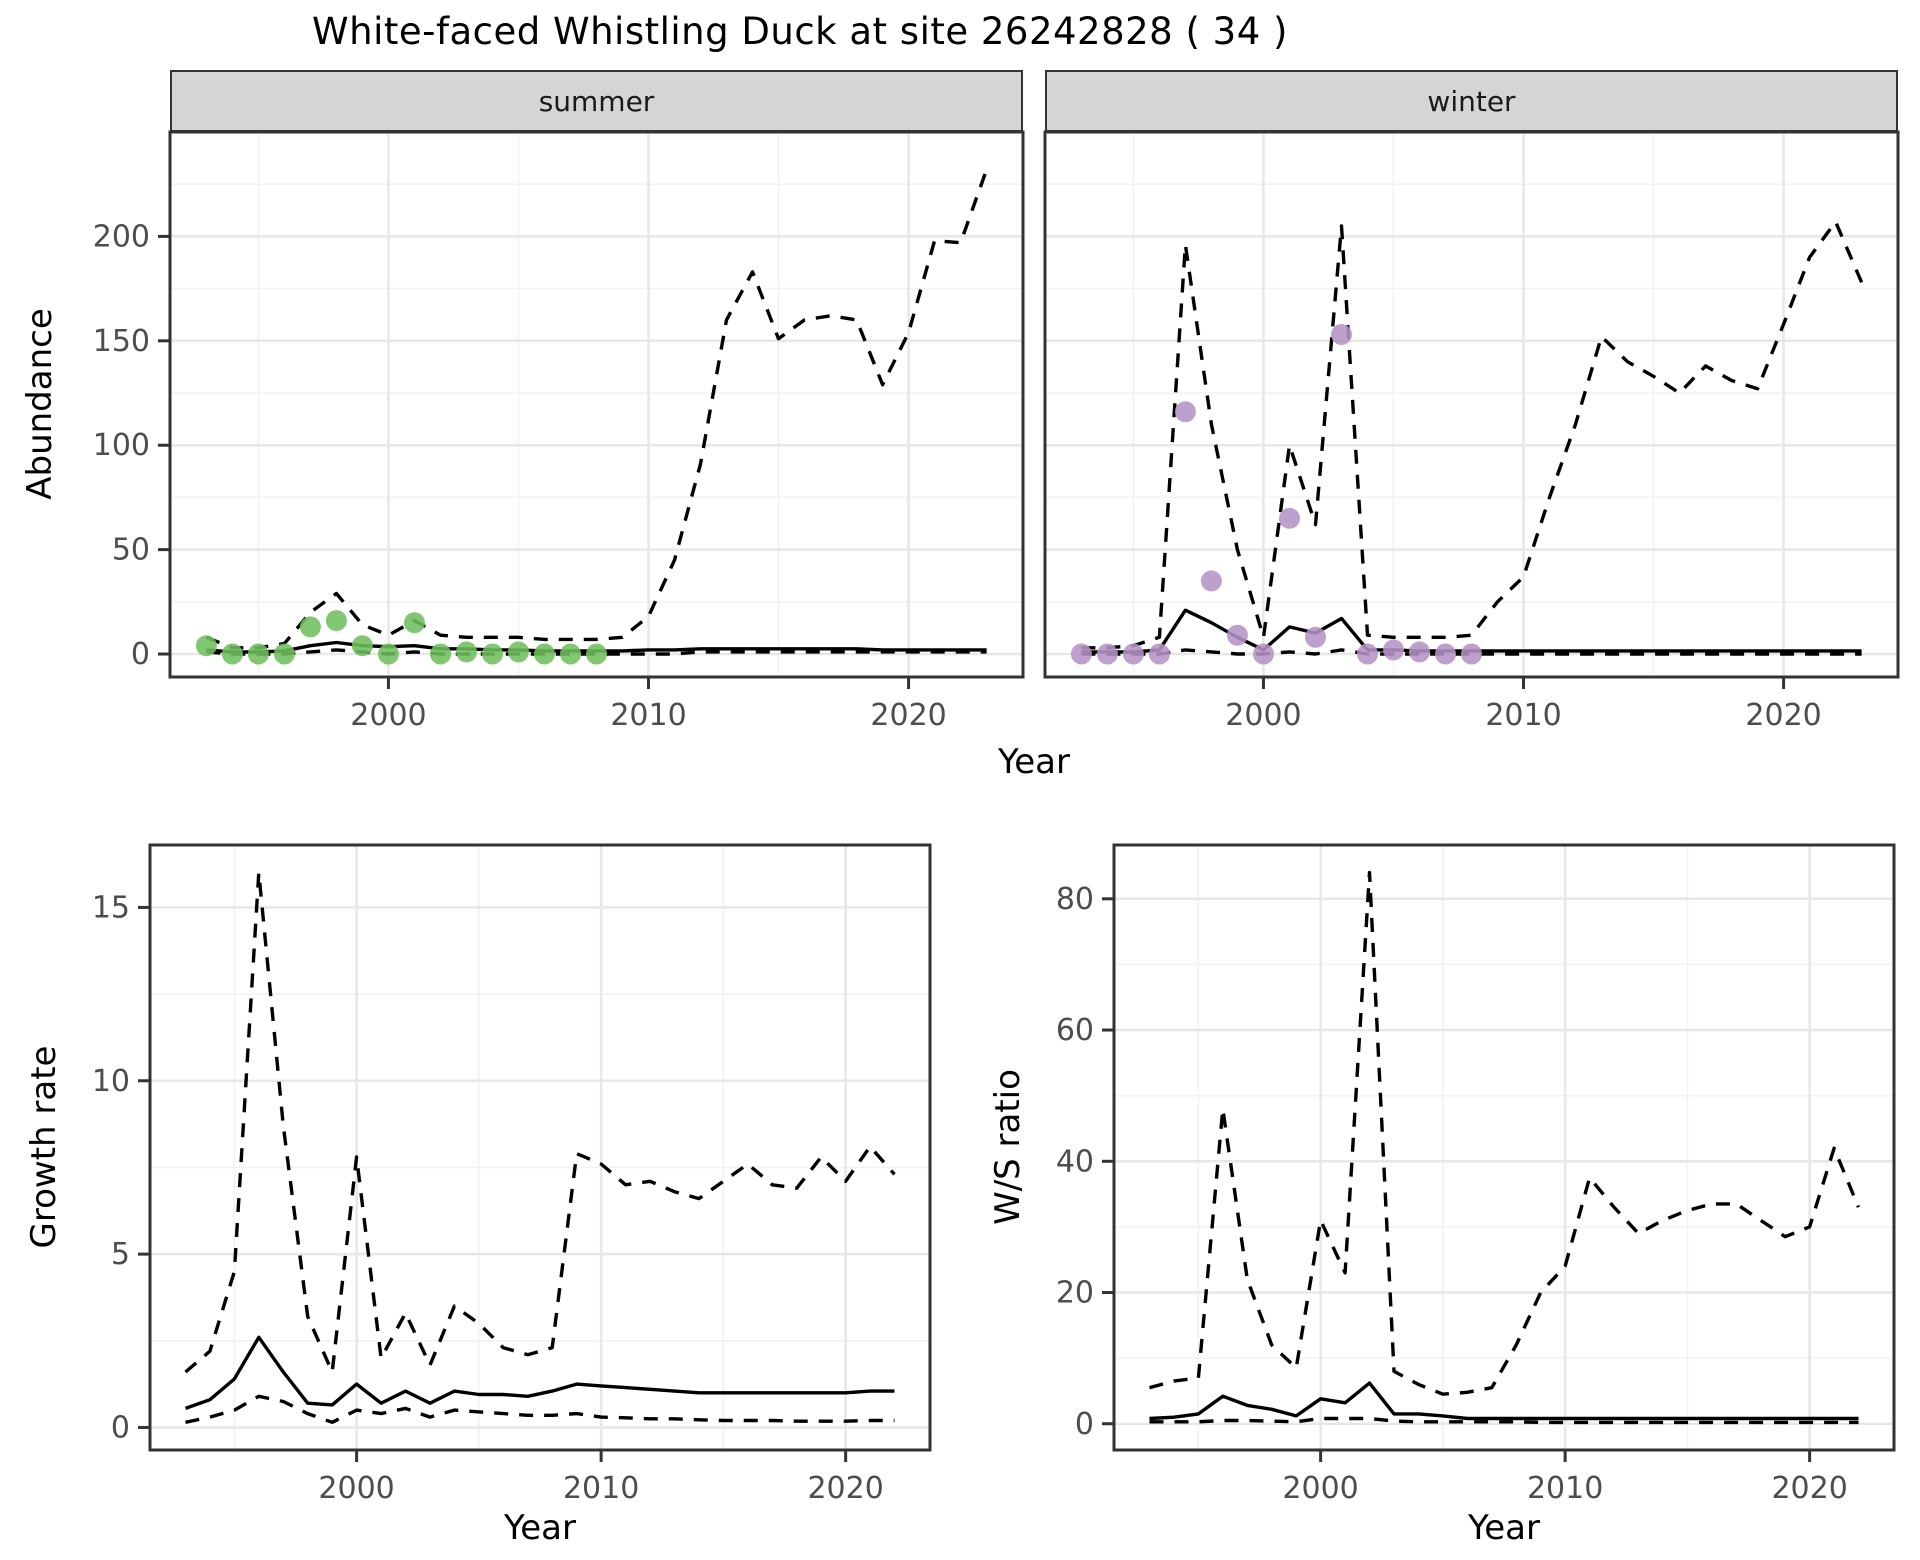 Image resolution: width=1920 pixels, height=1560 pixels. I want to click on x-axis-title-top: Year, so click(1034, 762).